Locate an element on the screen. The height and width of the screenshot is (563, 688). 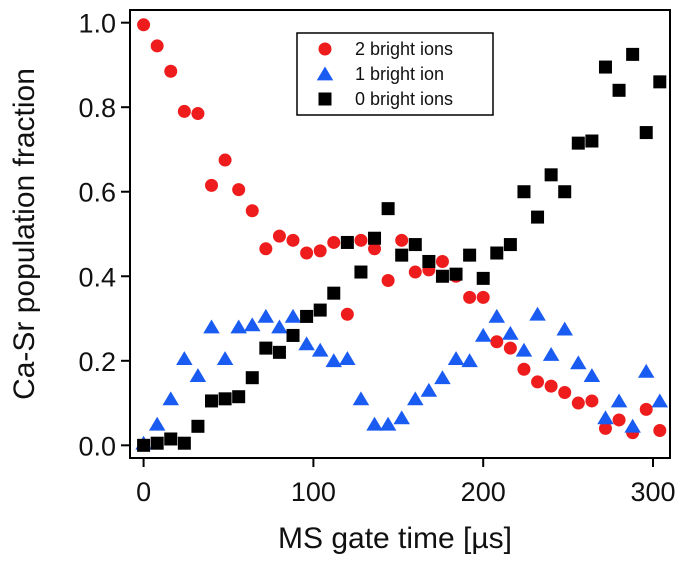
y-tick-label: 0.4 is located at coordinates (97, 277).